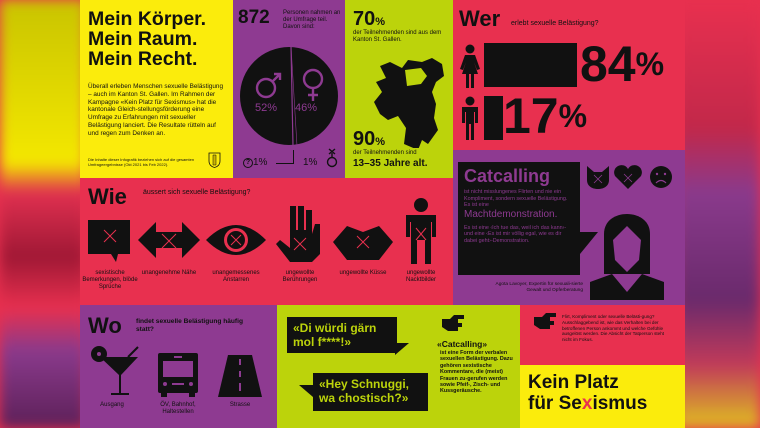 The height and width of the screenshot is (428, 760). Describe the element at coordinates (493, 118) in the screenshot. I see `men-bar` at that location.